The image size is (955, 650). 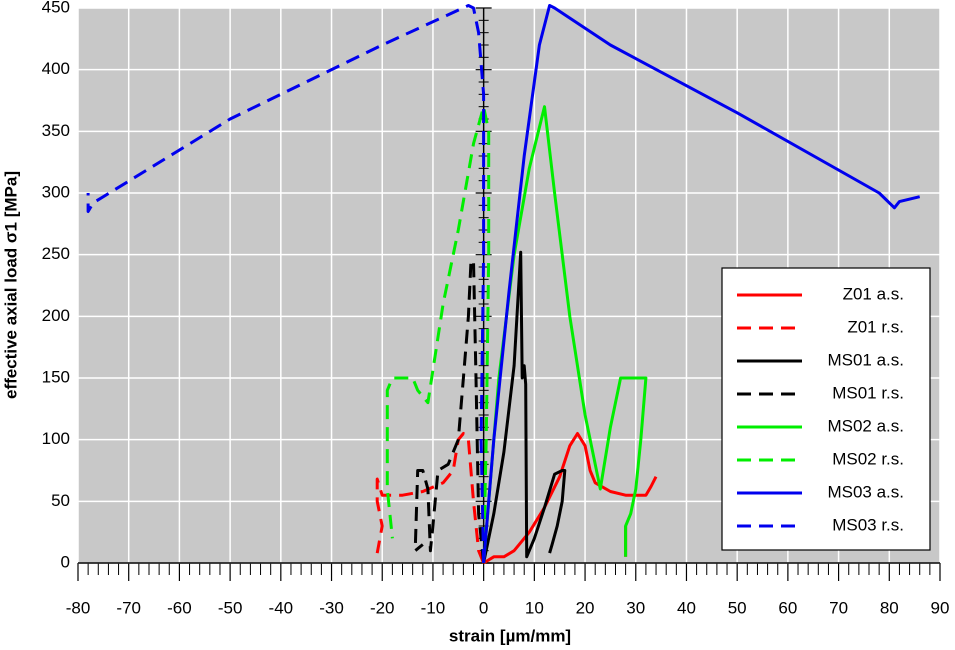 What do you see at coordinates (331, 607) in the screenshot?
I see `x-tick-label: -30` at bounding box center [331, 607].